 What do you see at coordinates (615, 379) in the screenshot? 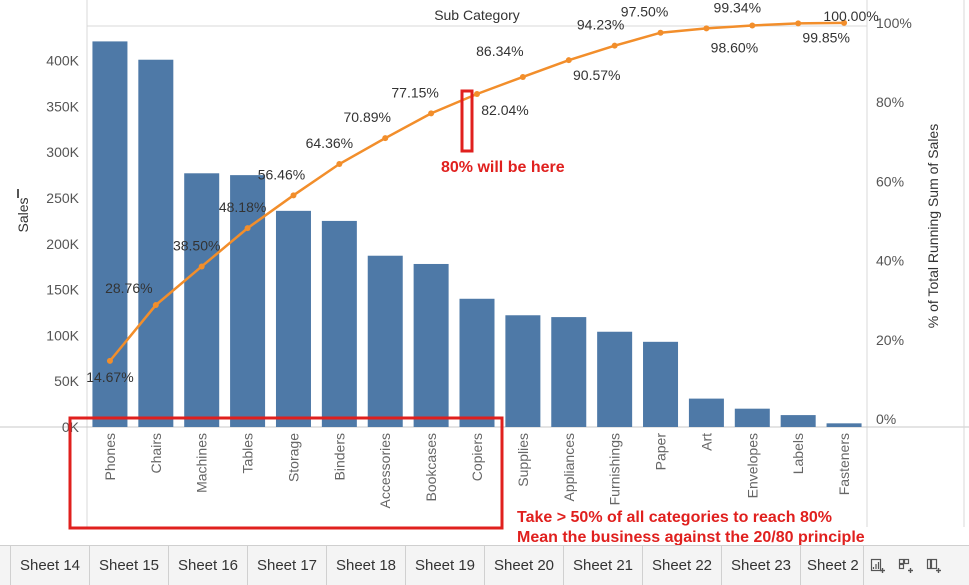
I see `bar-furnishings` at bounding box center [615, 379].